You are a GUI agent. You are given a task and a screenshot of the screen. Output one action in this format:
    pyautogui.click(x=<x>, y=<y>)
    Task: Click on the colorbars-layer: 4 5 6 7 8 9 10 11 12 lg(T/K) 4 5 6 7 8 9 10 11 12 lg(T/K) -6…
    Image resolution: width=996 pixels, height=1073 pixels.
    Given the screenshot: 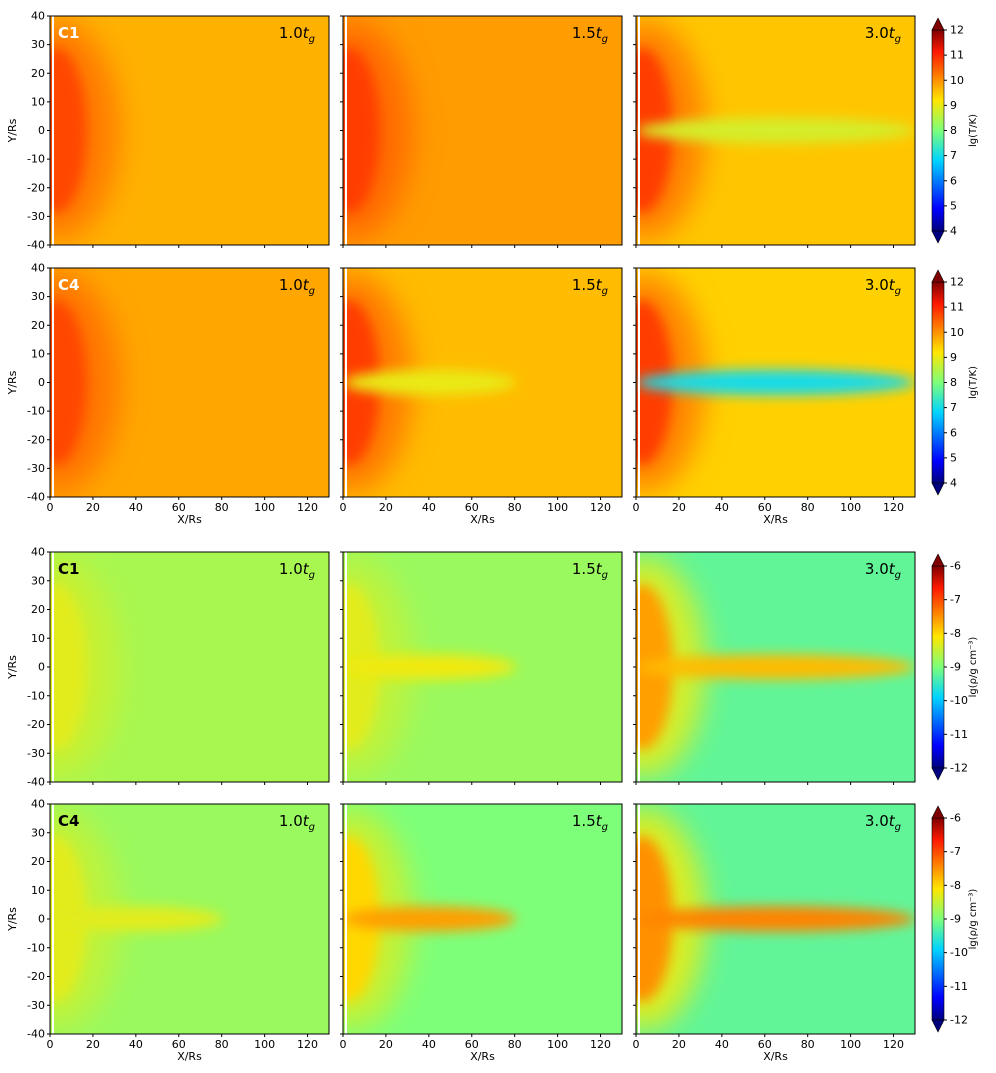 What is the action you would take?
    pyautogui.click(x=955, y=525)
    